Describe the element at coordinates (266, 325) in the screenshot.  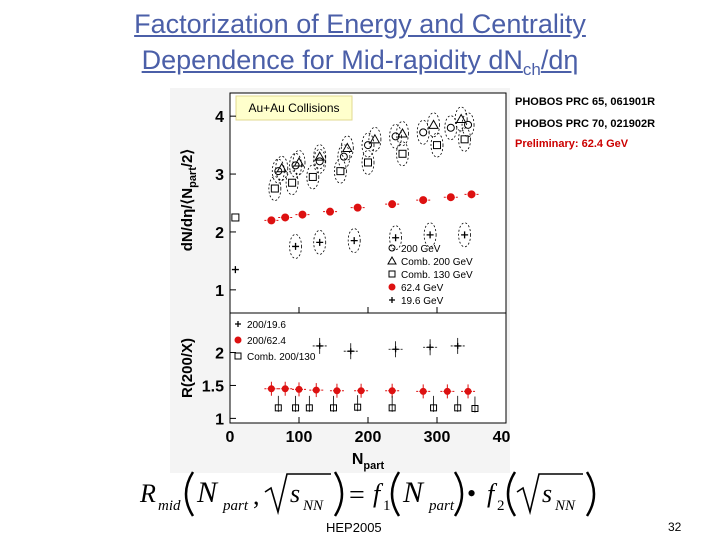
I see `legend-label: 200/19.6` at that location.